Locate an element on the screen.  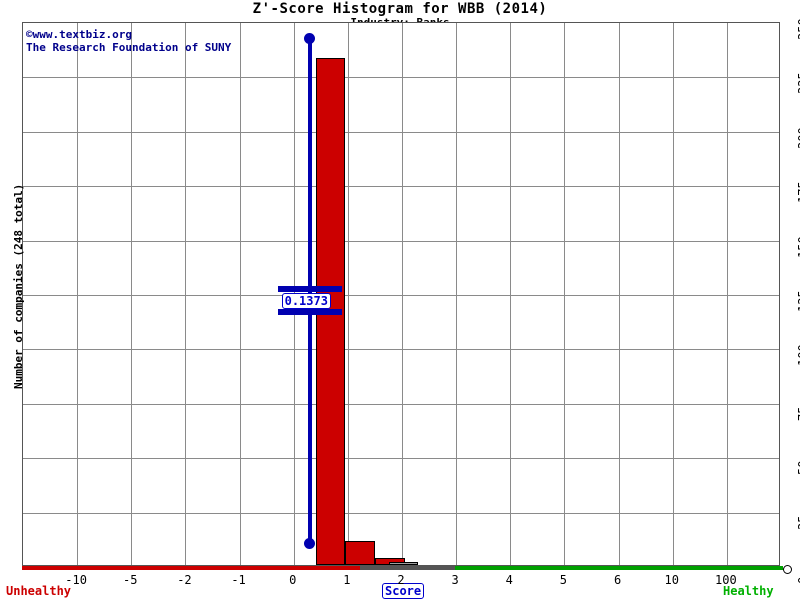
y-axis-tick-label: 250 is located at coordinates (798, 29).